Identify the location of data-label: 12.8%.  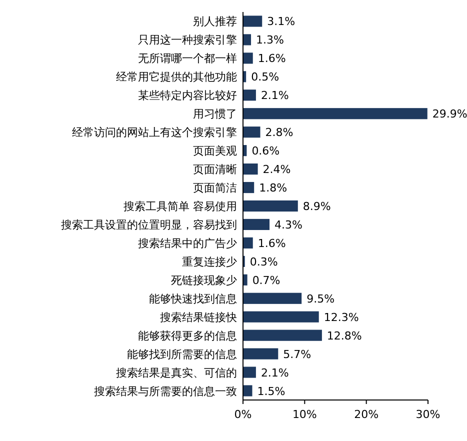
(344, 335).